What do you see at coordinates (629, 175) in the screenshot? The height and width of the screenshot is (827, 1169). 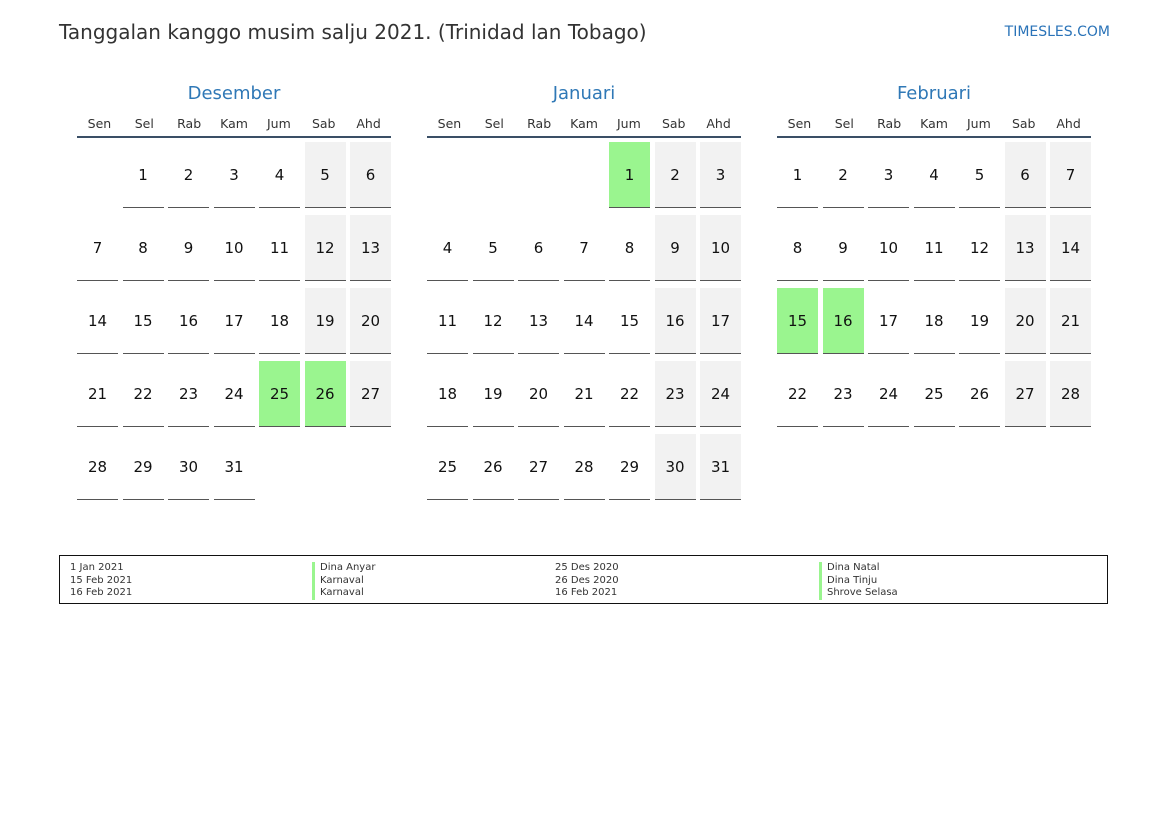 I see `day-cell-holiday: 1` at bounding box center [629, 175].